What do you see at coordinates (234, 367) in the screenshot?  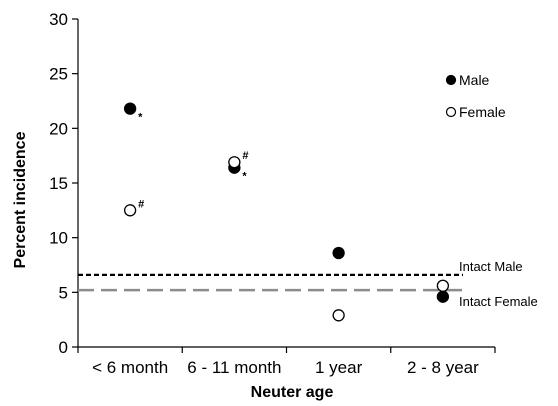 I see `x-tick-label: 6 - 11 month` at bounding box center [234, 367].